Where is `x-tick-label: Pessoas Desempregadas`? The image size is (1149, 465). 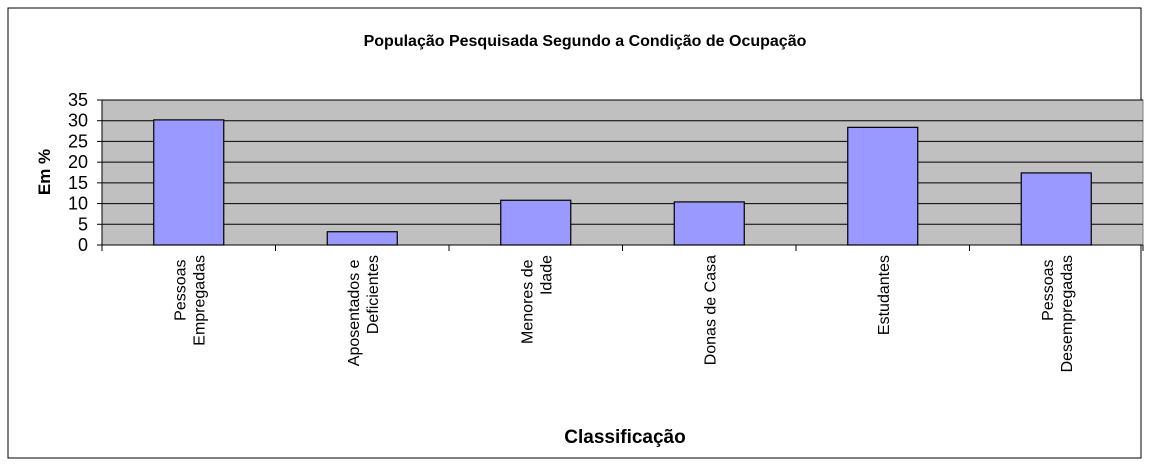
x-tick-label: Pessoas Desempregadas is located at coordinates (1058, 313).